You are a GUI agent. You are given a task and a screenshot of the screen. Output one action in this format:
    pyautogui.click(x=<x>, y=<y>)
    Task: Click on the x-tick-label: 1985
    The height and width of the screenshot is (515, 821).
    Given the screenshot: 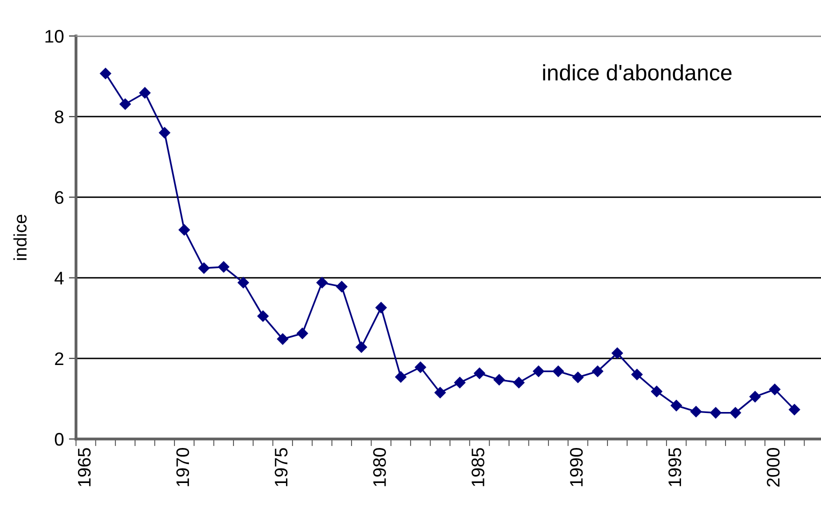 What is the action you would take?
    pyautogui.click(x=478, y=467)
    